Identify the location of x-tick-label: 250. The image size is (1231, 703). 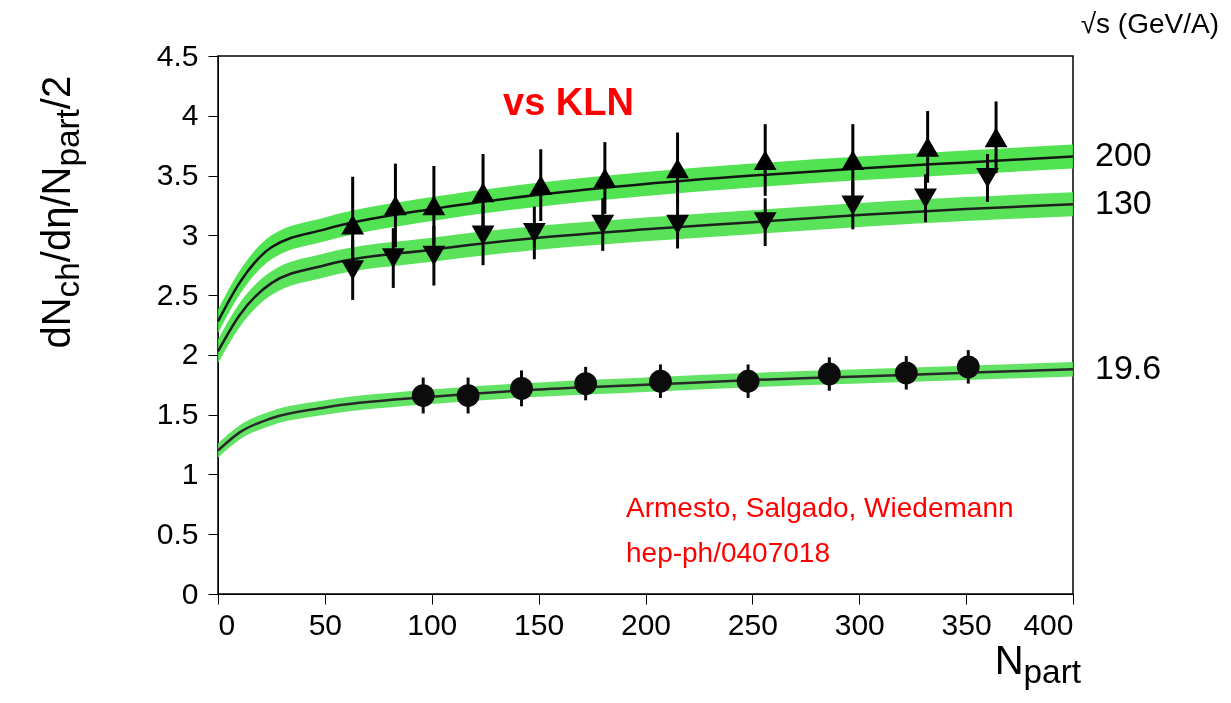
(752, 624).